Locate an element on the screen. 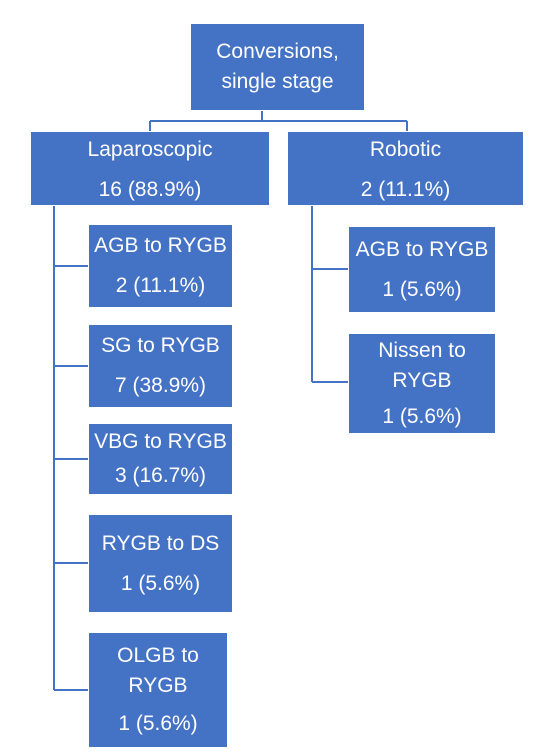 This screenshot has height=756, width=533. laparoscopic-value: 16 (88.9%) is located at coordinates (150, 189).